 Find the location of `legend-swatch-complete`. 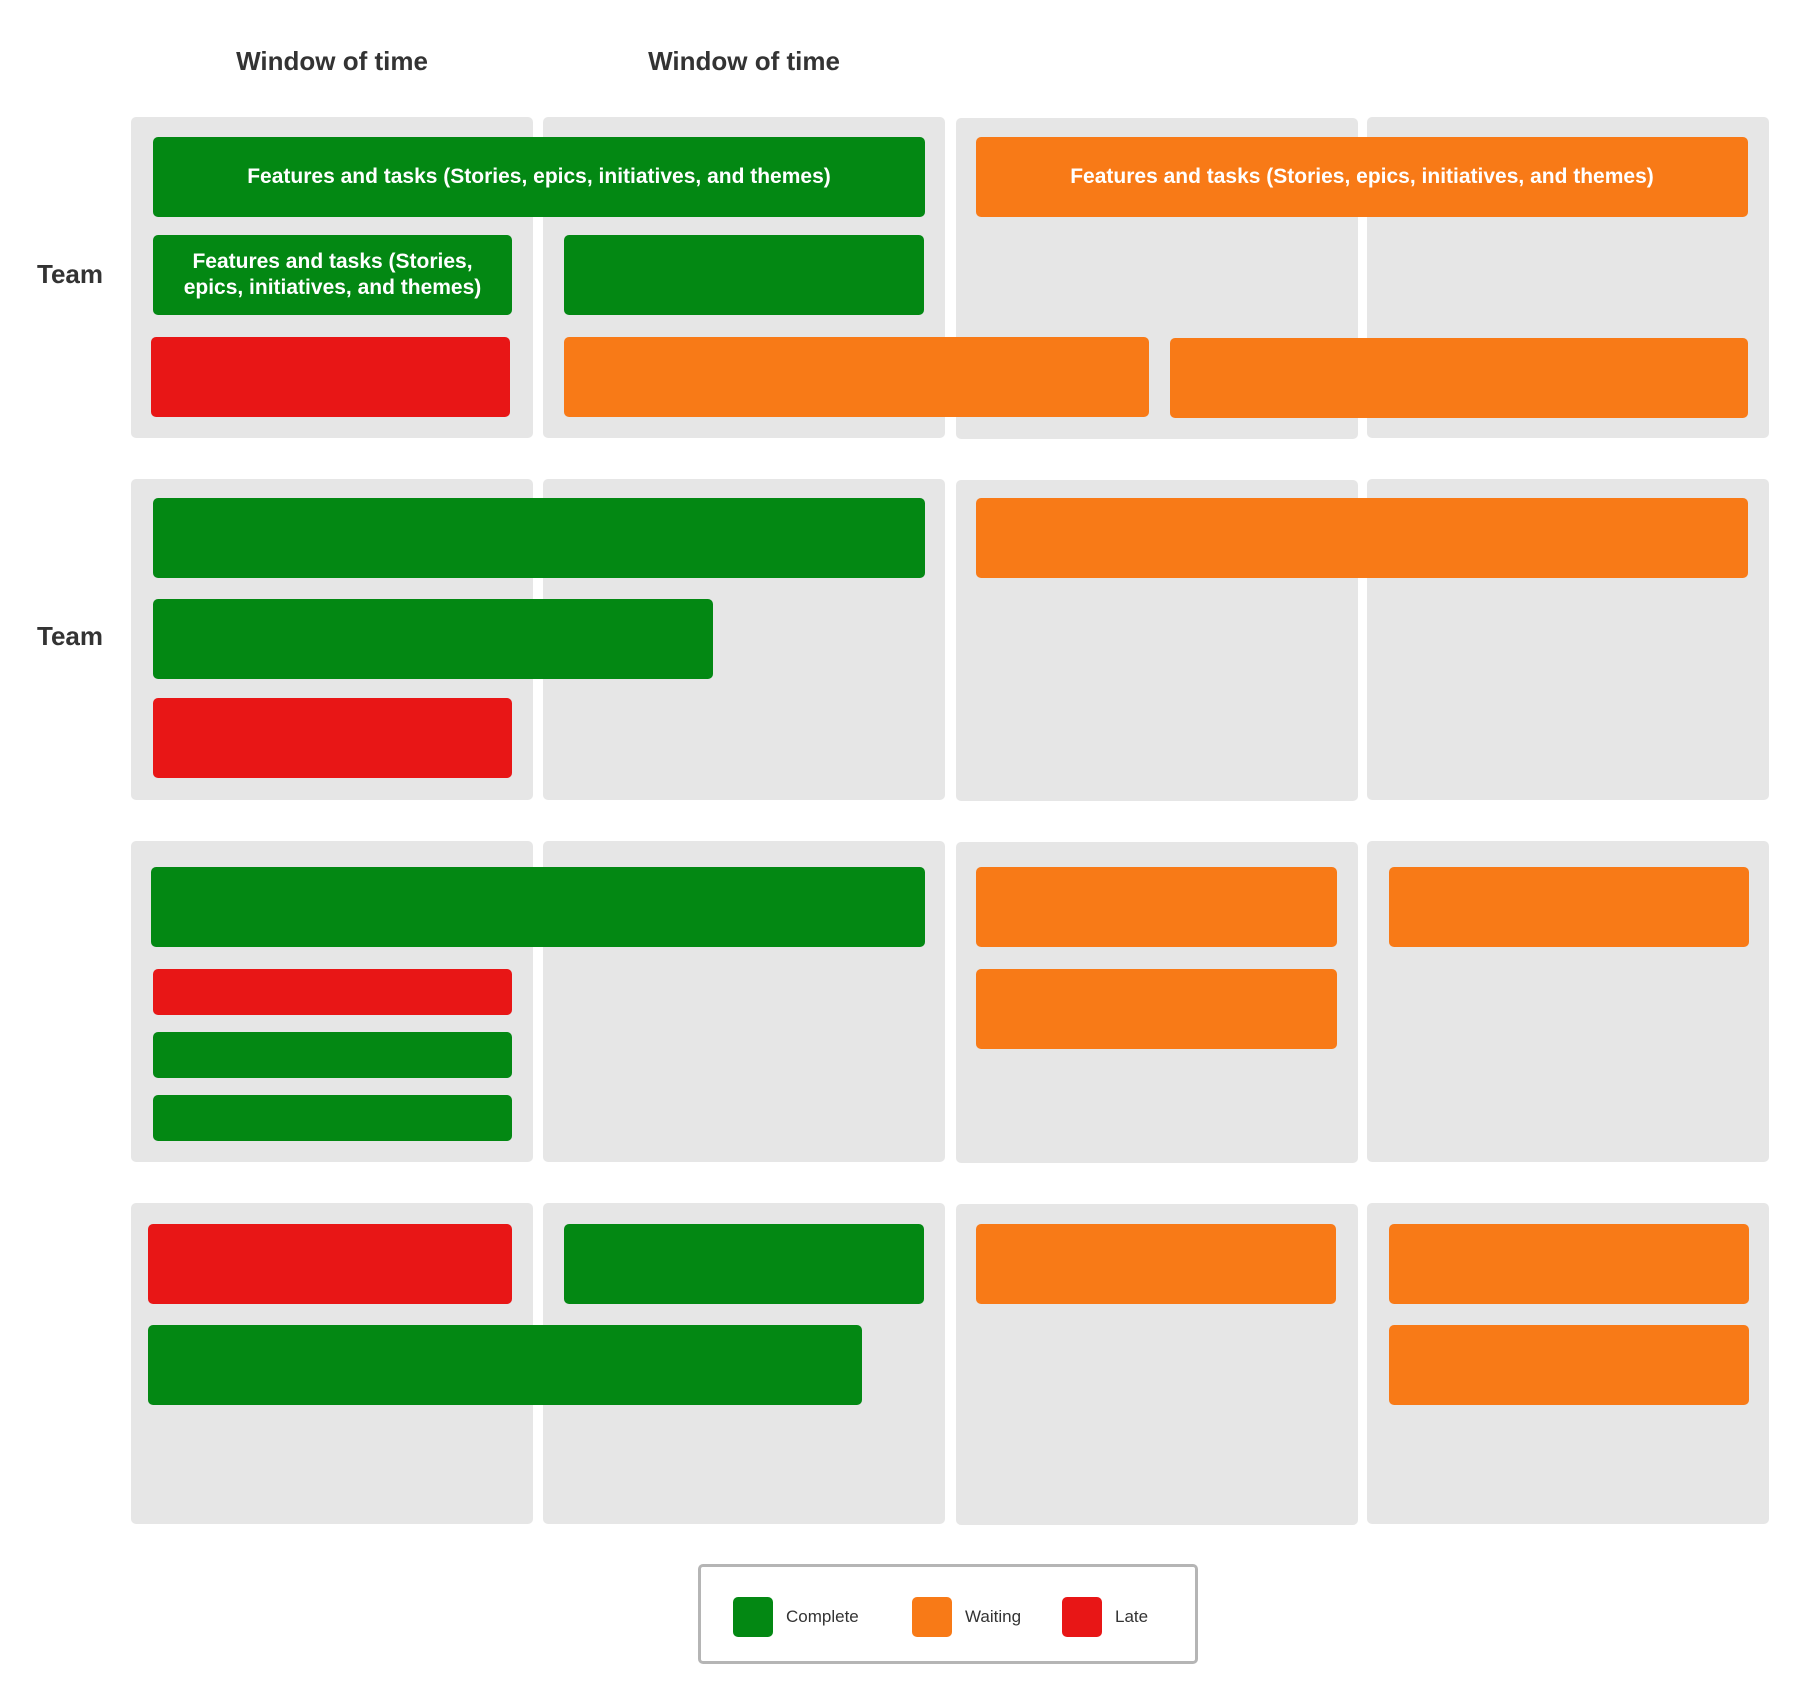

legend-swatch-complete is located at coordinates (753, 1617).